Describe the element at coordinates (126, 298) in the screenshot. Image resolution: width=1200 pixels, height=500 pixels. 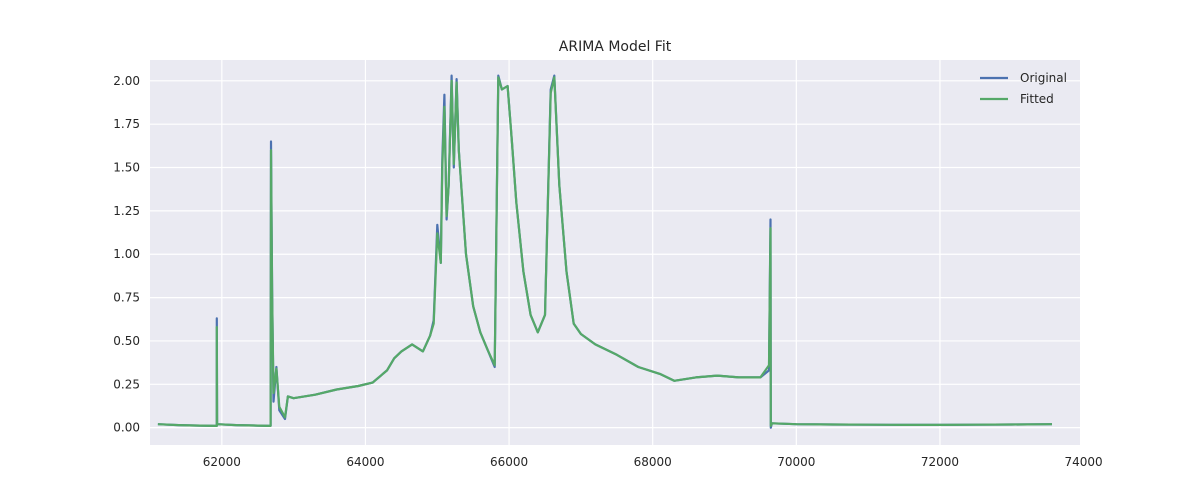
I see `y-tick-label: 0.75` at that location.